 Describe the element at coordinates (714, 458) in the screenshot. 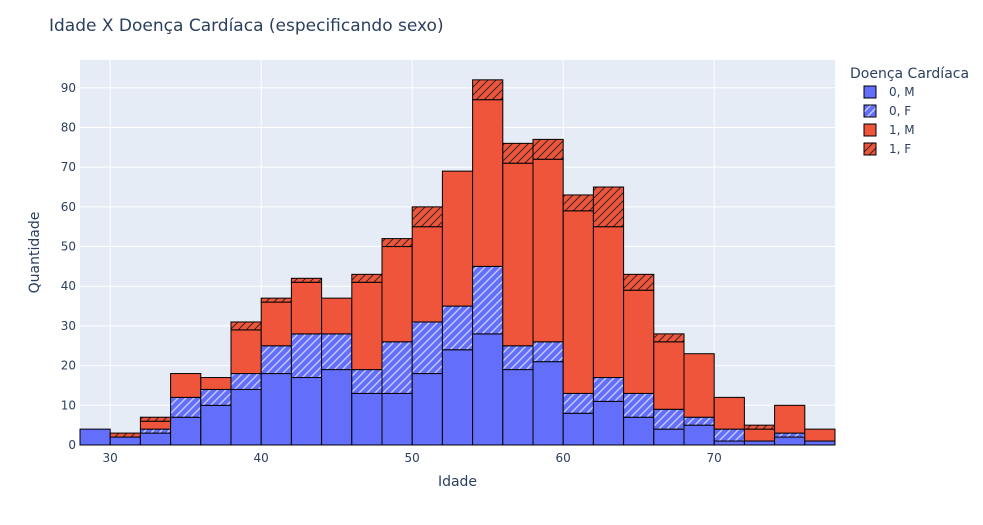

I see `x-tick-label: 70` at that location.